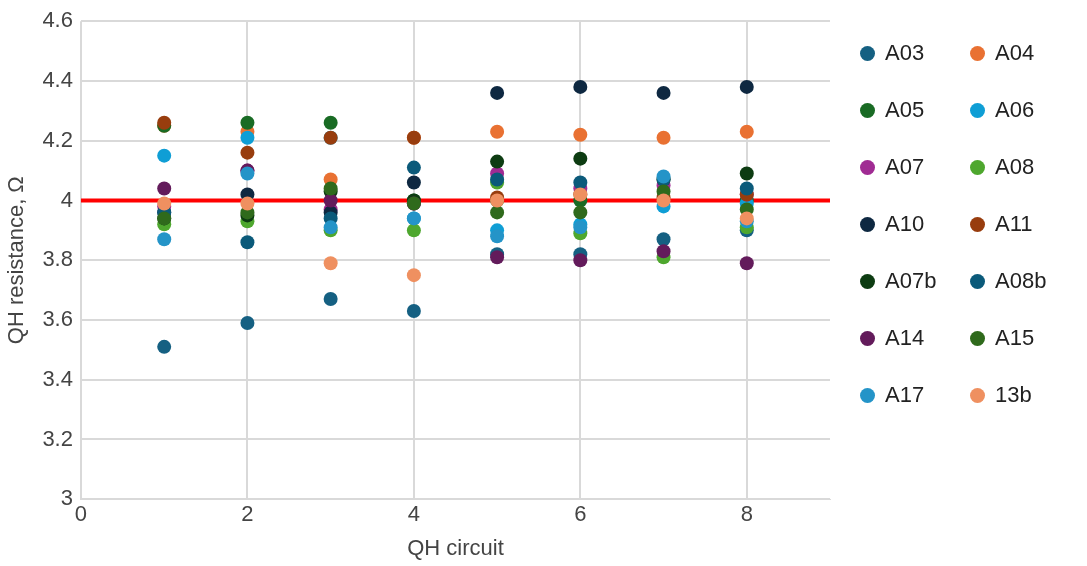  What do you see at coordinates (57, 378) in the screenshot?
I see `y-tick-label: 3.4` at bounding box center [57, 378].